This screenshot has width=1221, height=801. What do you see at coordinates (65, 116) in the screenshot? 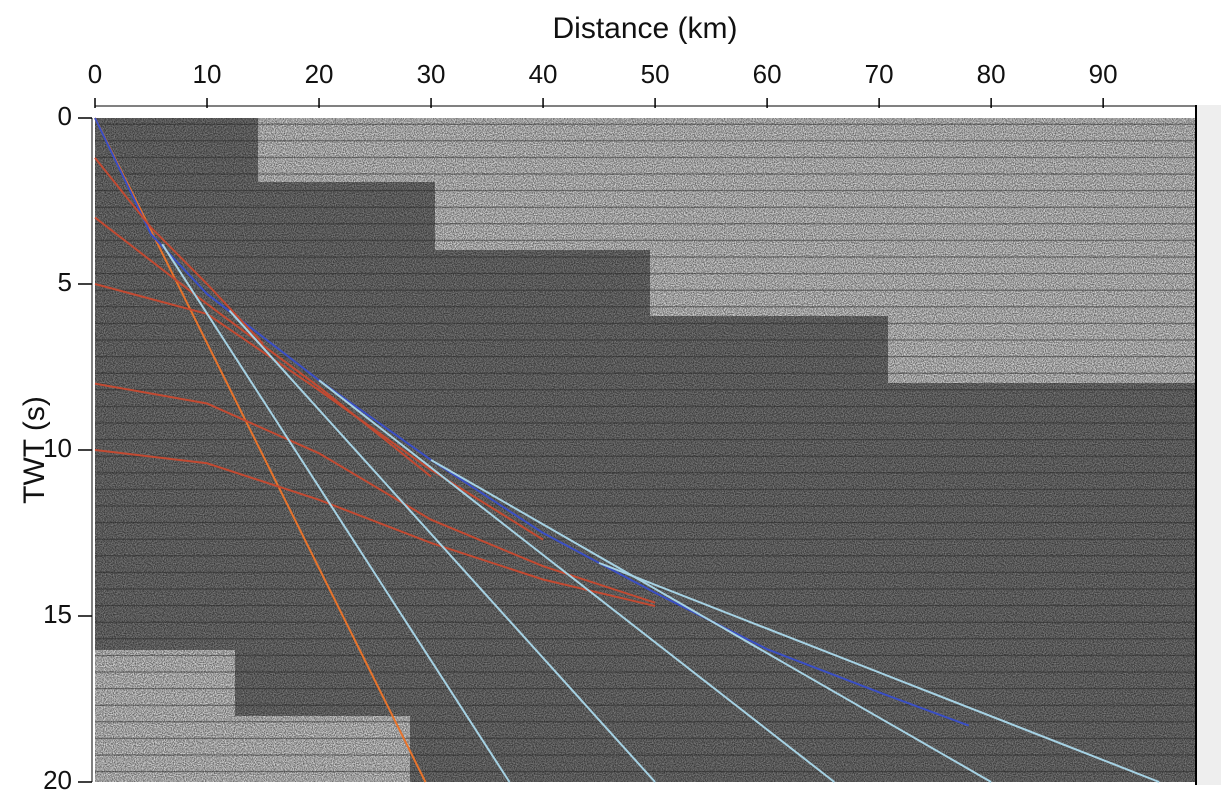
I see `y-tick-label: 0` at bounding box center [65, 116].